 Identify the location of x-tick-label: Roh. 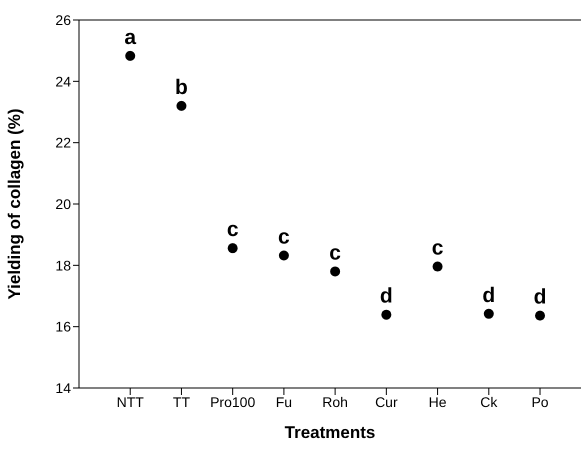
(335, 402).